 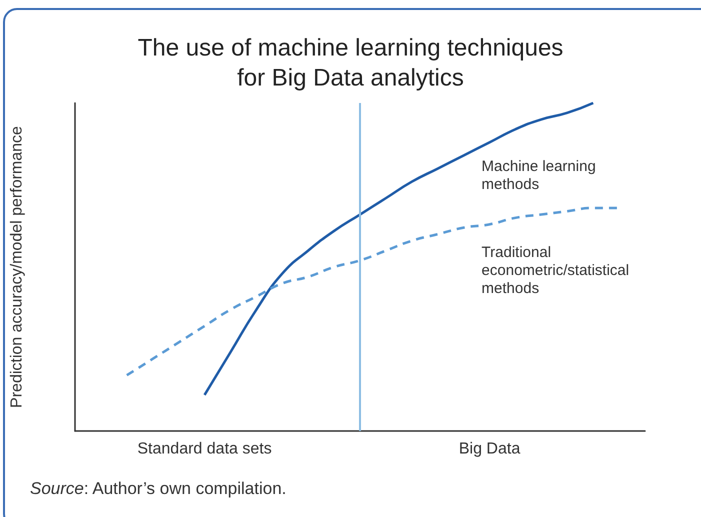 I want to click on x-tick-label: Standard data sets, so click(x=204, y=449).